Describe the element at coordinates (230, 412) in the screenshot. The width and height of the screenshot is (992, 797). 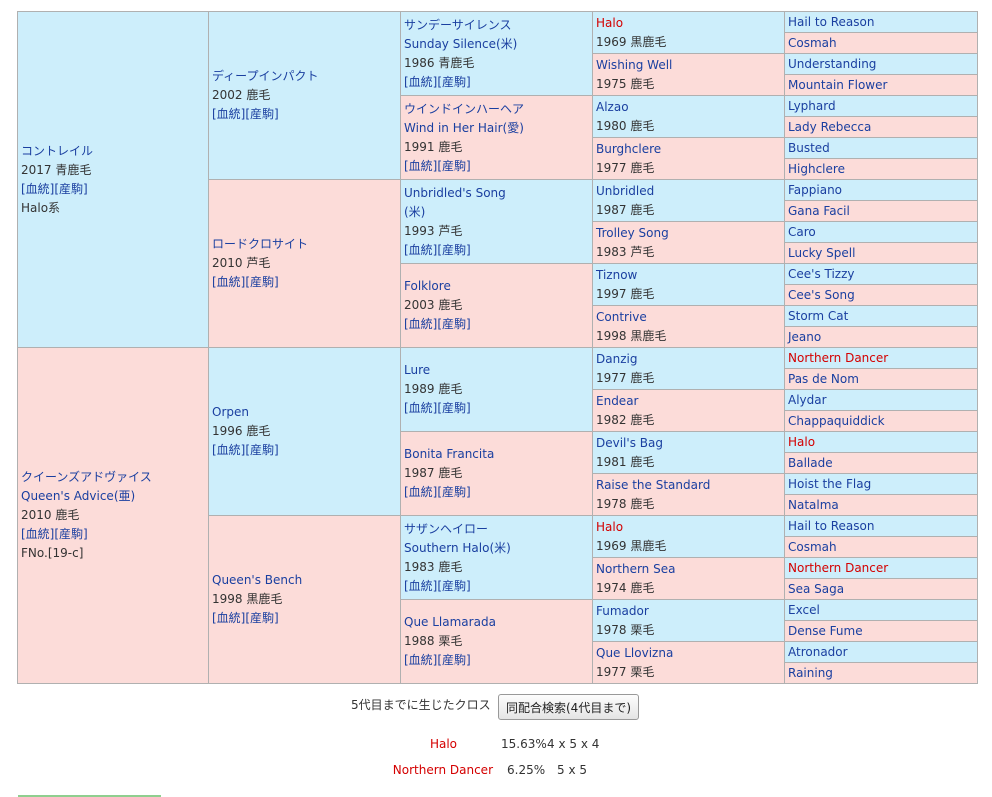
I see `horse-name-link: Orpen` at that location.